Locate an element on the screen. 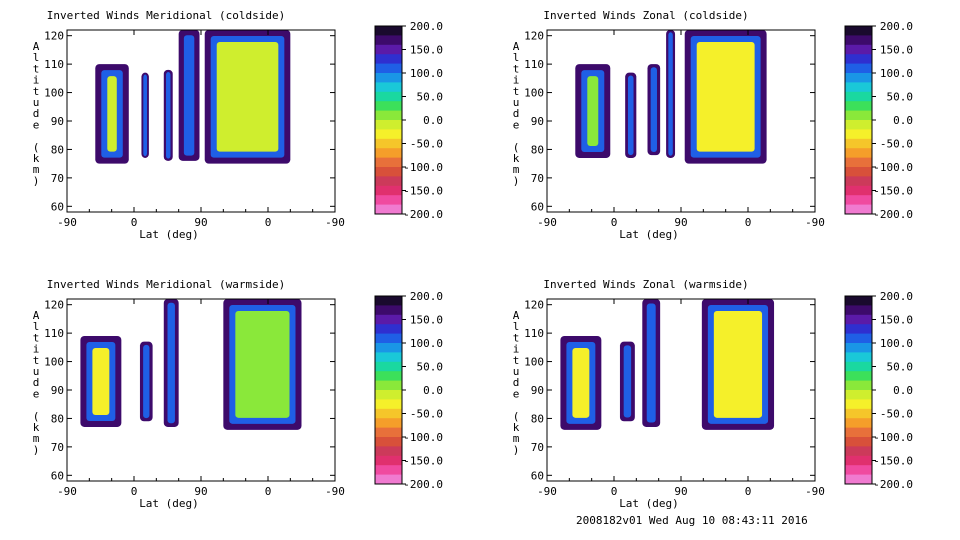 The width and height of the screenshot is (960, 540). colorbar-tick-label: 100.0 is located at coordinates (426, 73).